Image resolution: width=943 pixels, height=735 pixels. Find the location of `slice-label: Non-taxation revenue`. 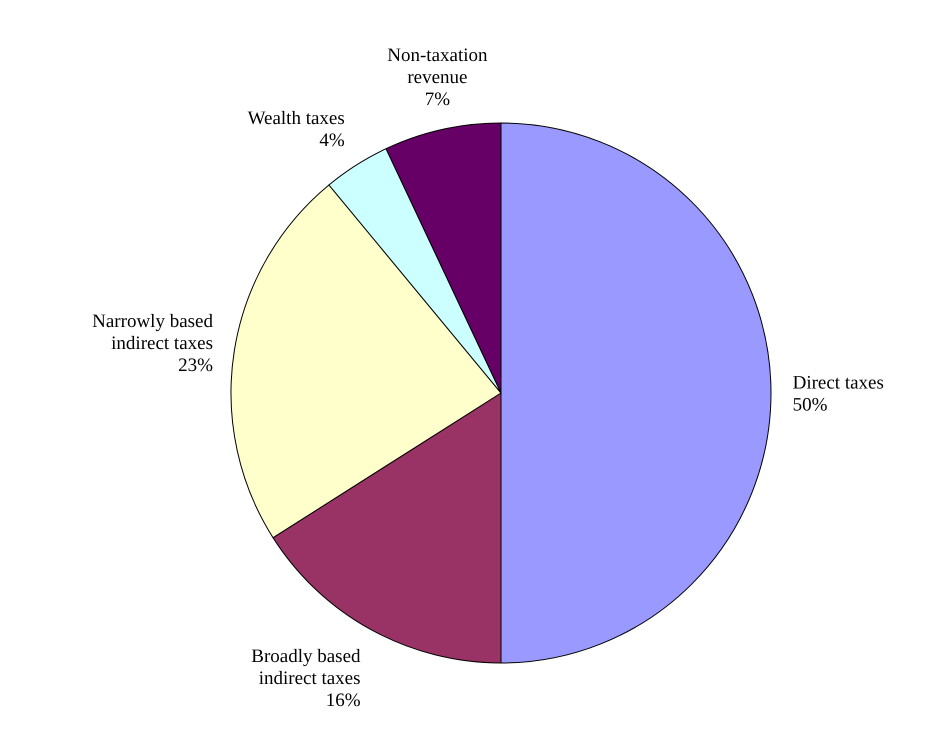

slice-label: Non-taxation revenue is located at coordinates (437, 66).